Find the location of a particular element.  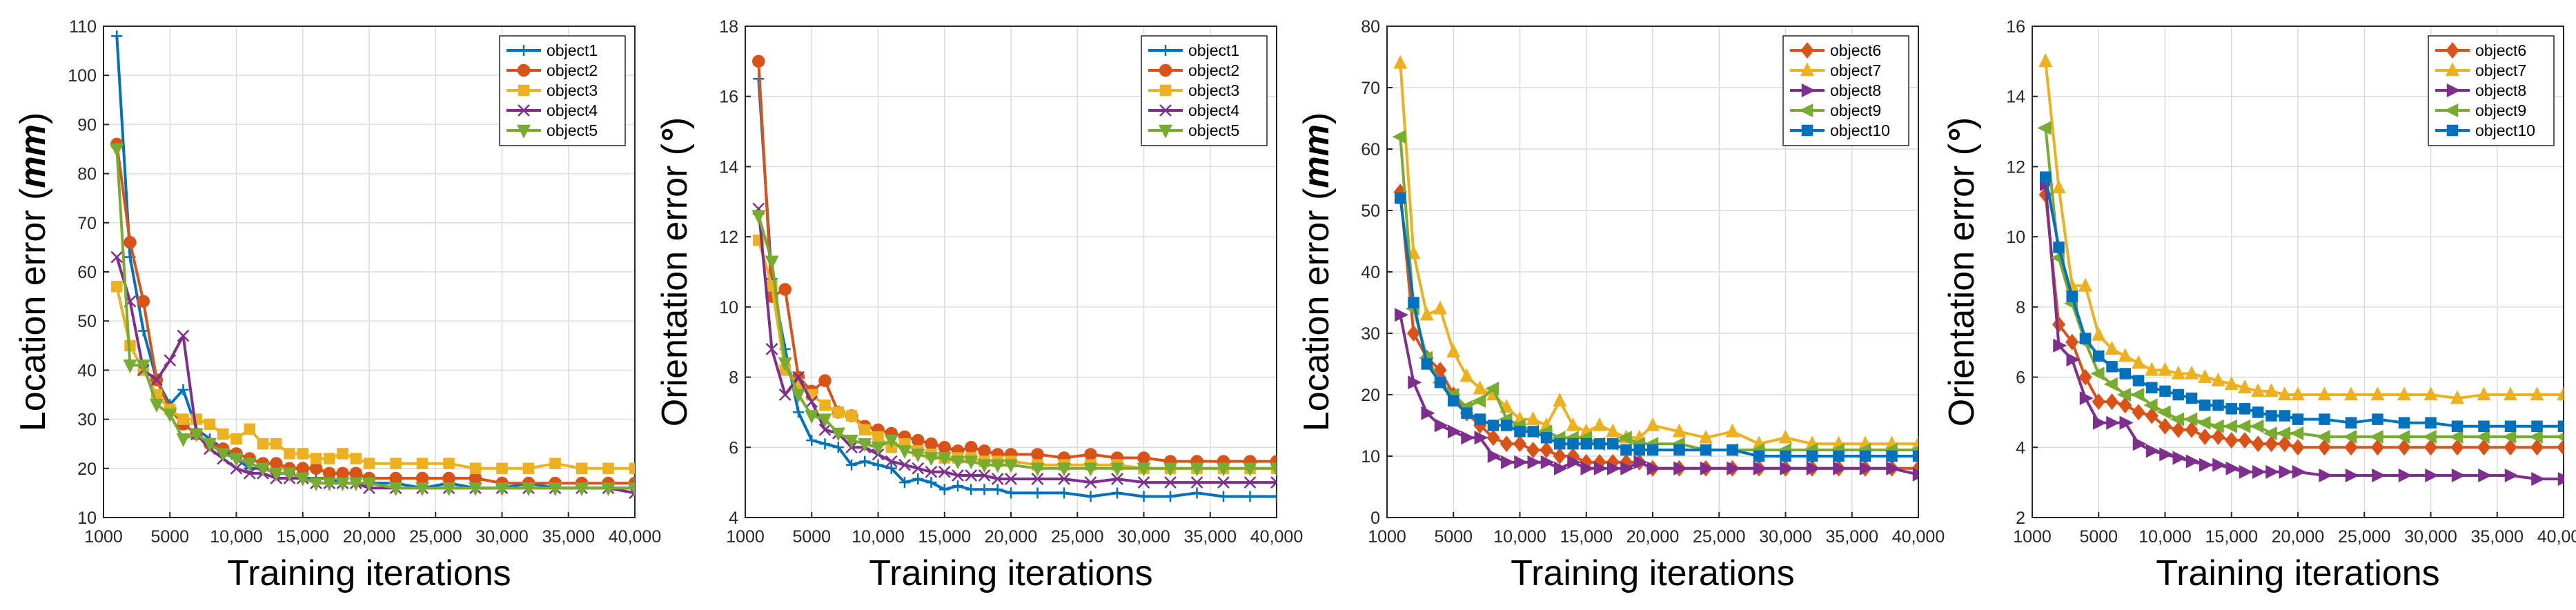

legend-label: object2 is located at coordinates (1213, 70).